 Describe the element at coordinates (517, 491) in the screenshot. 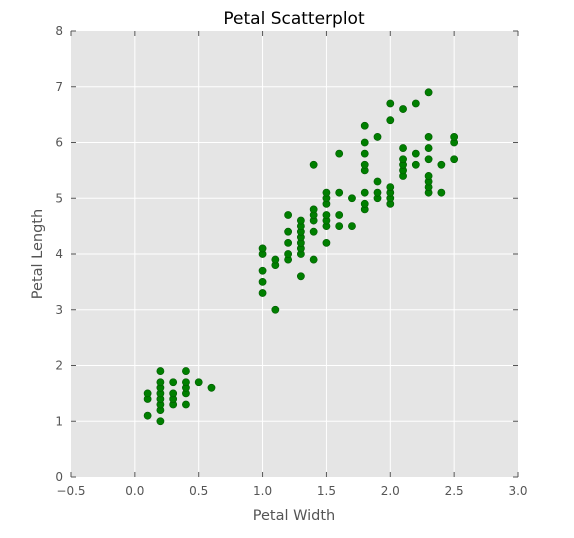

I see `x-tick-label: 3.0` at that location.